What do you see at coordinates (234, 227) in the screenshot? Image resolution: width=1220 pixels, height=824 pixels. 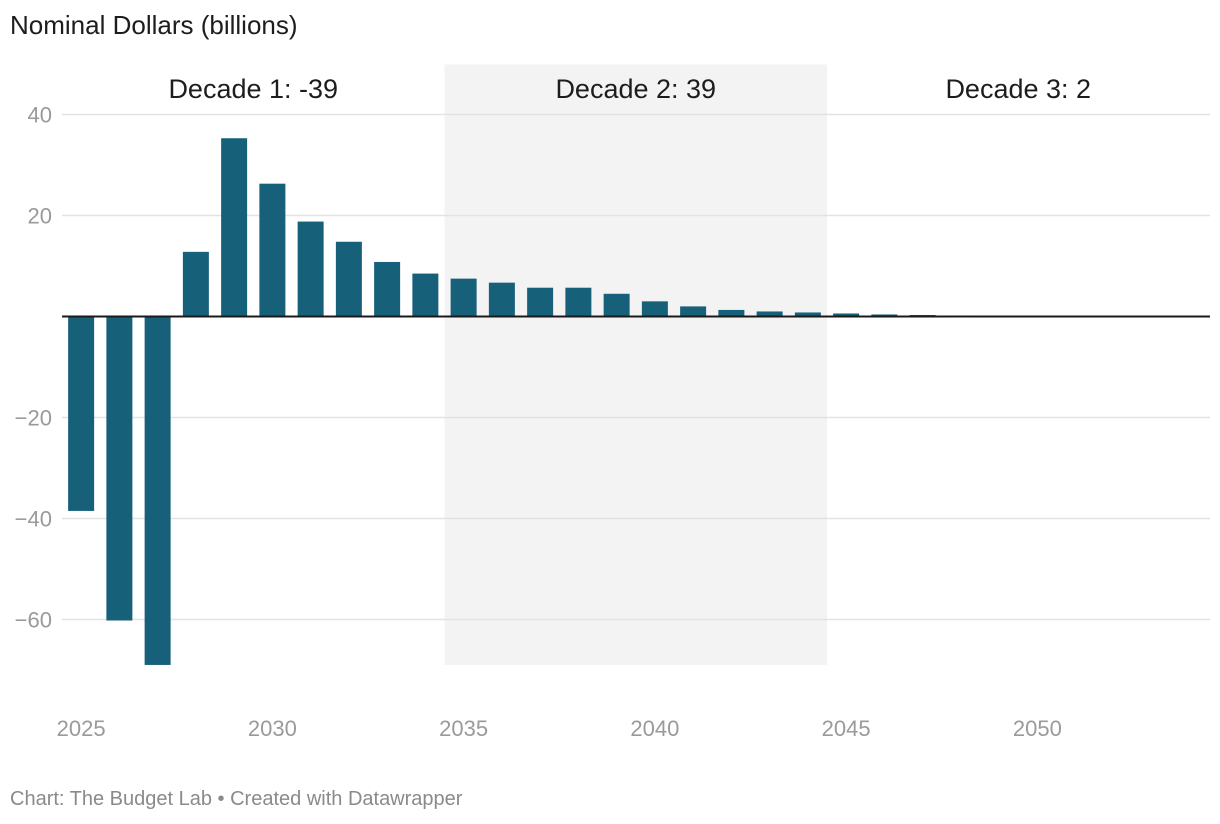 I see `bar-2029` at bounding box center [234, 227].